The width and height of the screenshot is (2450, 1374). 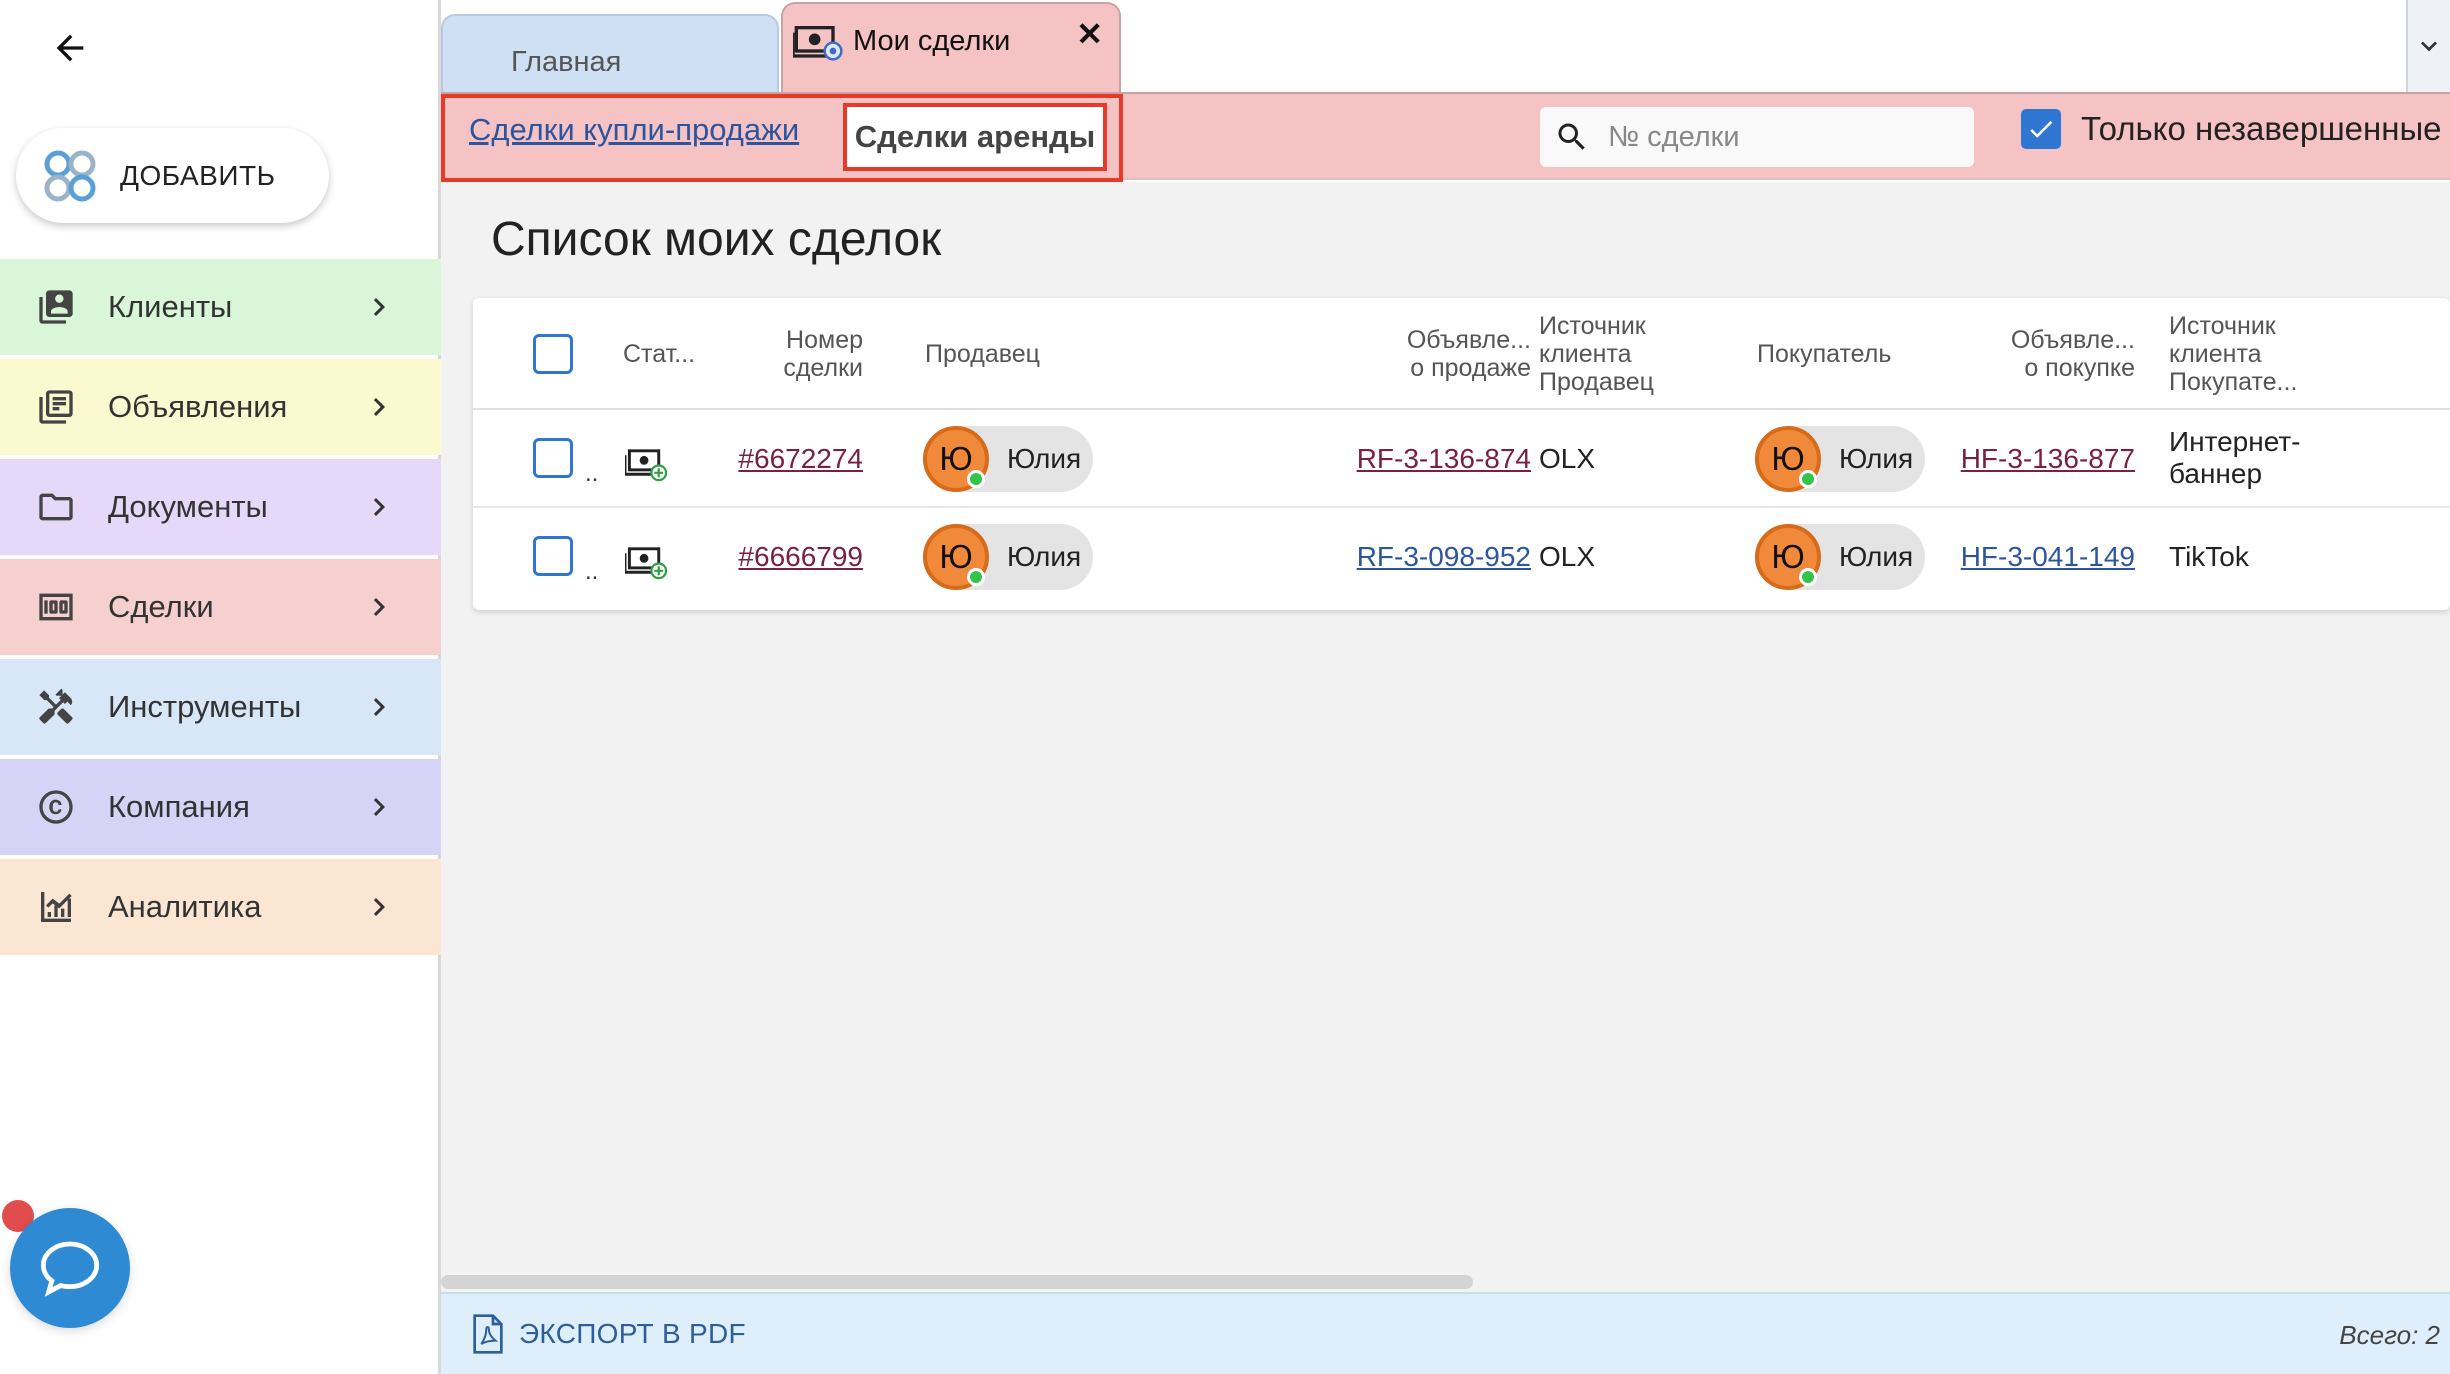 What do you see at coordinates (932, 40) in the screenshot?
I see `tab-label: Мои сделки` at bounding box center [932, 40].